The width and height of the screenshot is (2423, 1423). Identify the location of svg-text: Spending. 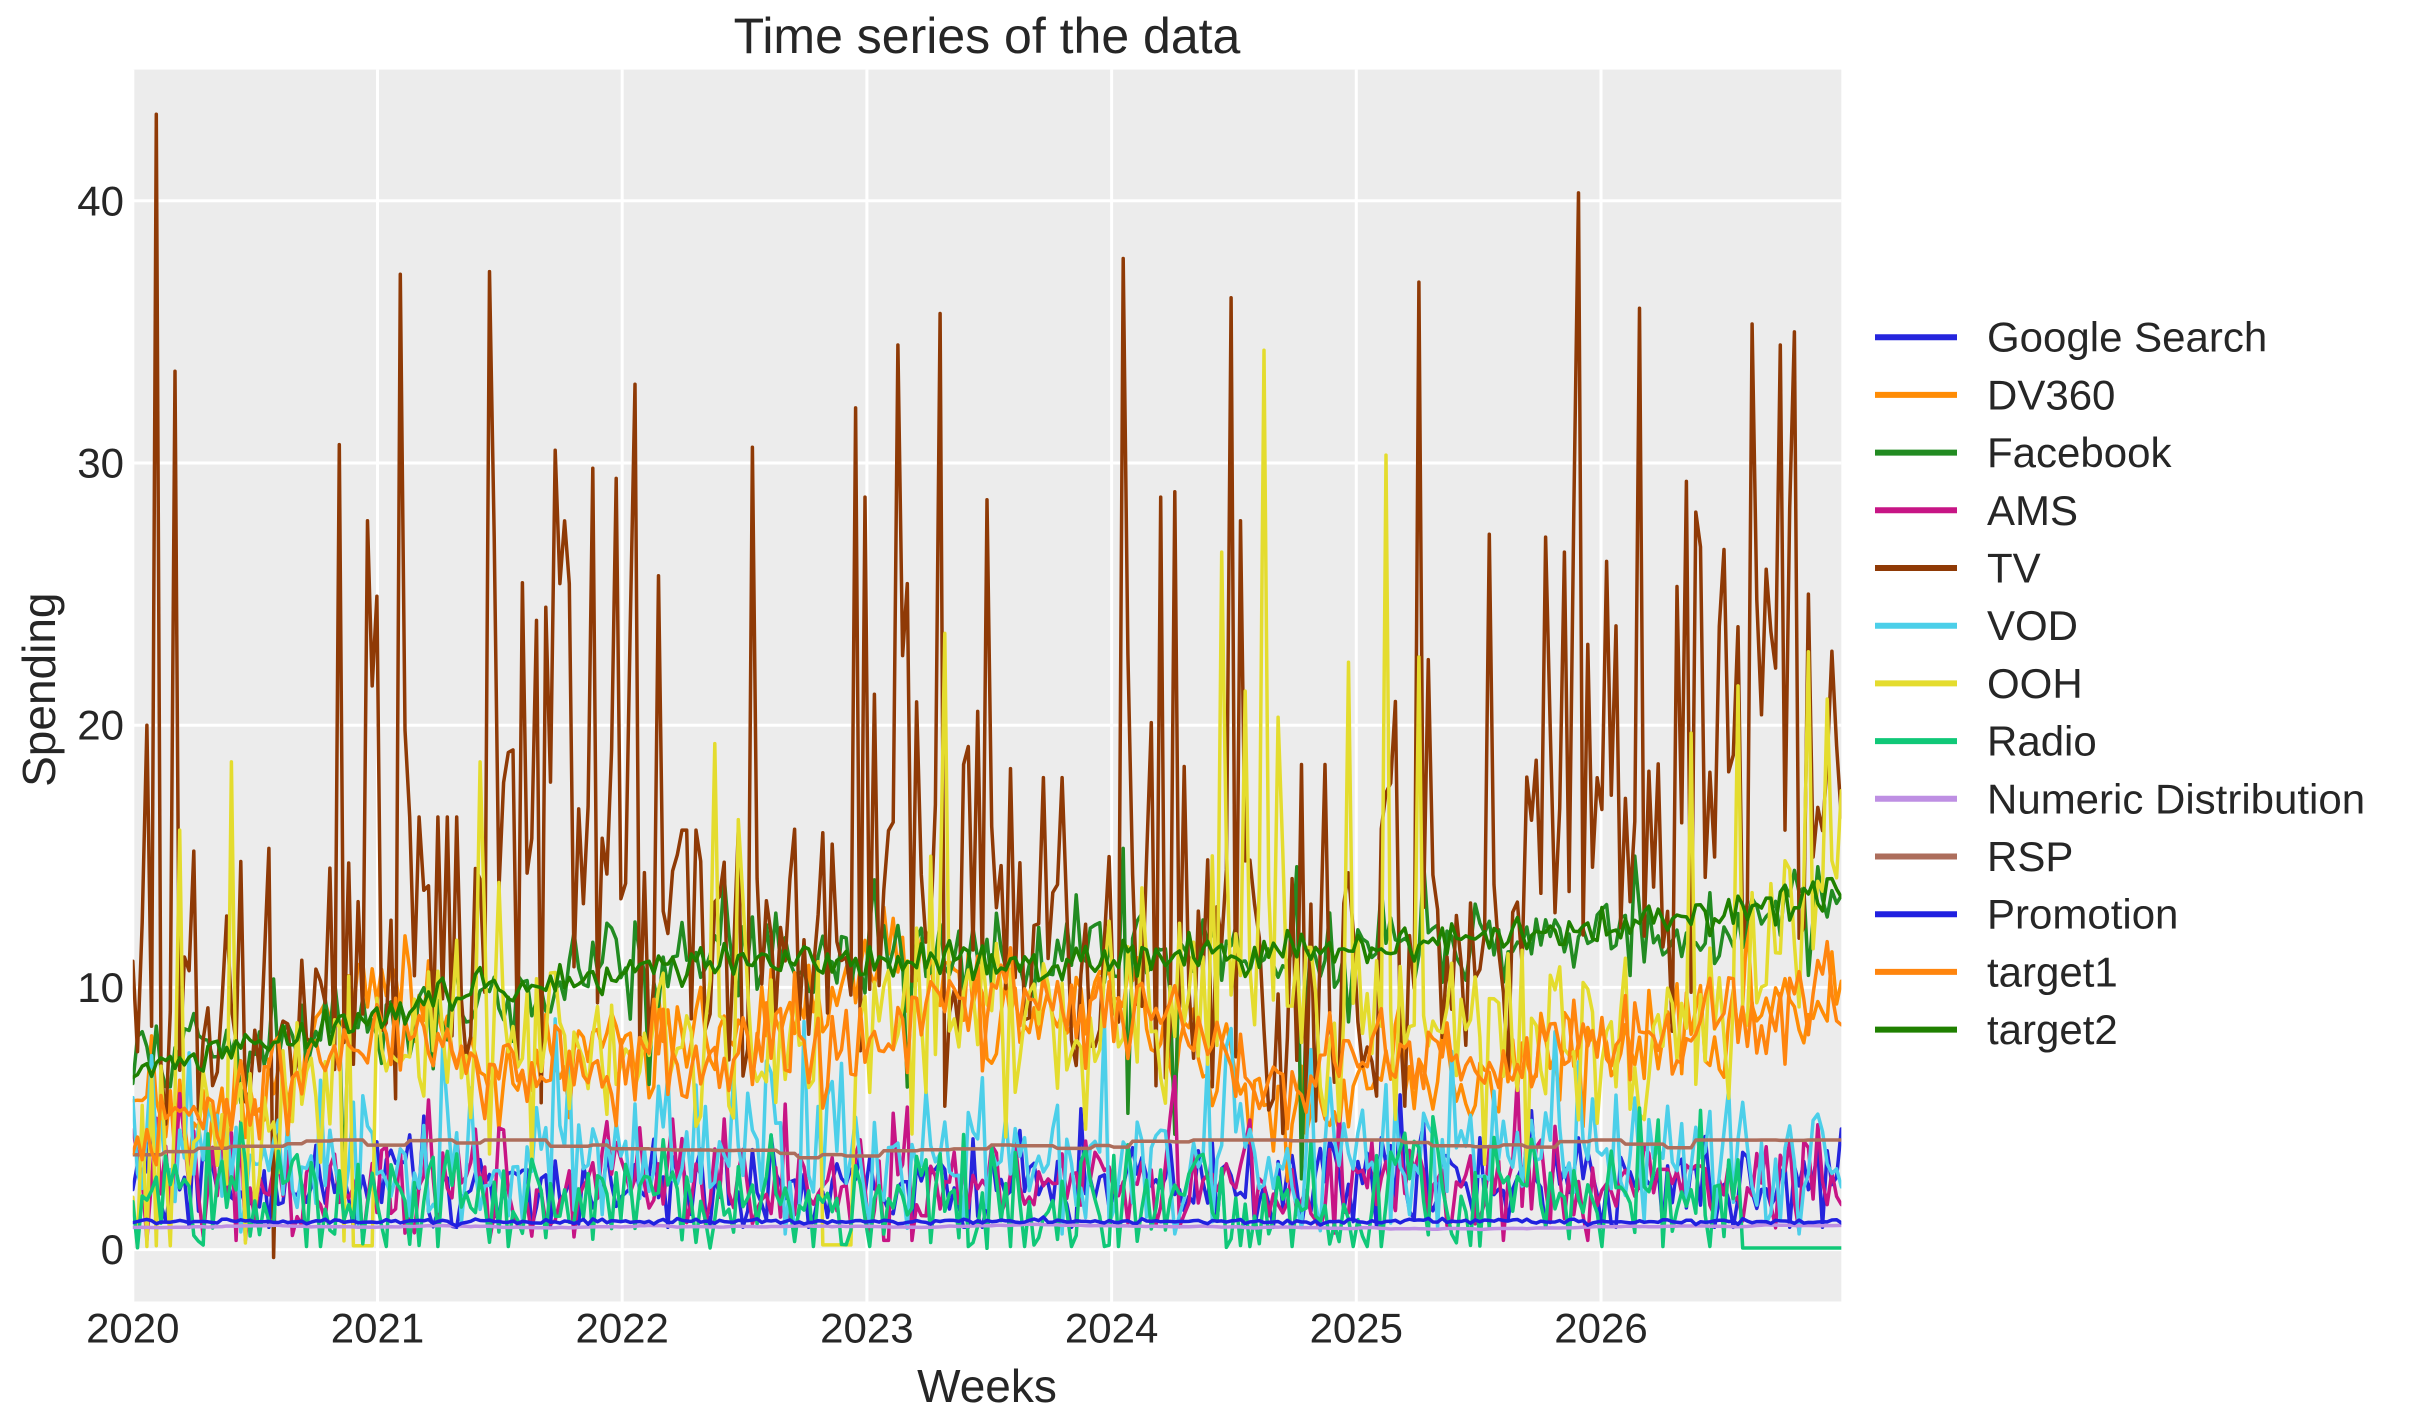
(39, 689).